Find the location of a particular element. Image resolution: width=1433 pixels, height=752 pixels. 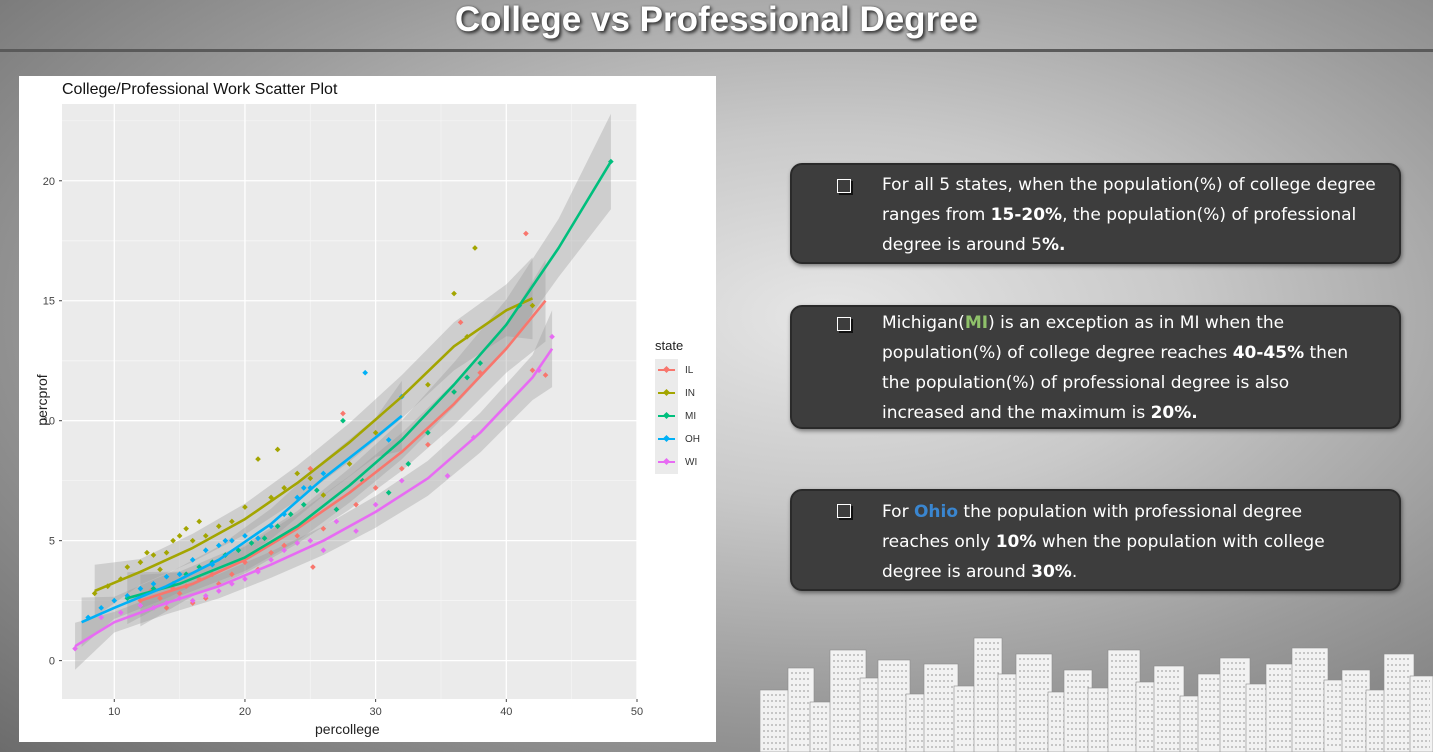

y-tick-label: 20 is located at coordinates (49, 182).